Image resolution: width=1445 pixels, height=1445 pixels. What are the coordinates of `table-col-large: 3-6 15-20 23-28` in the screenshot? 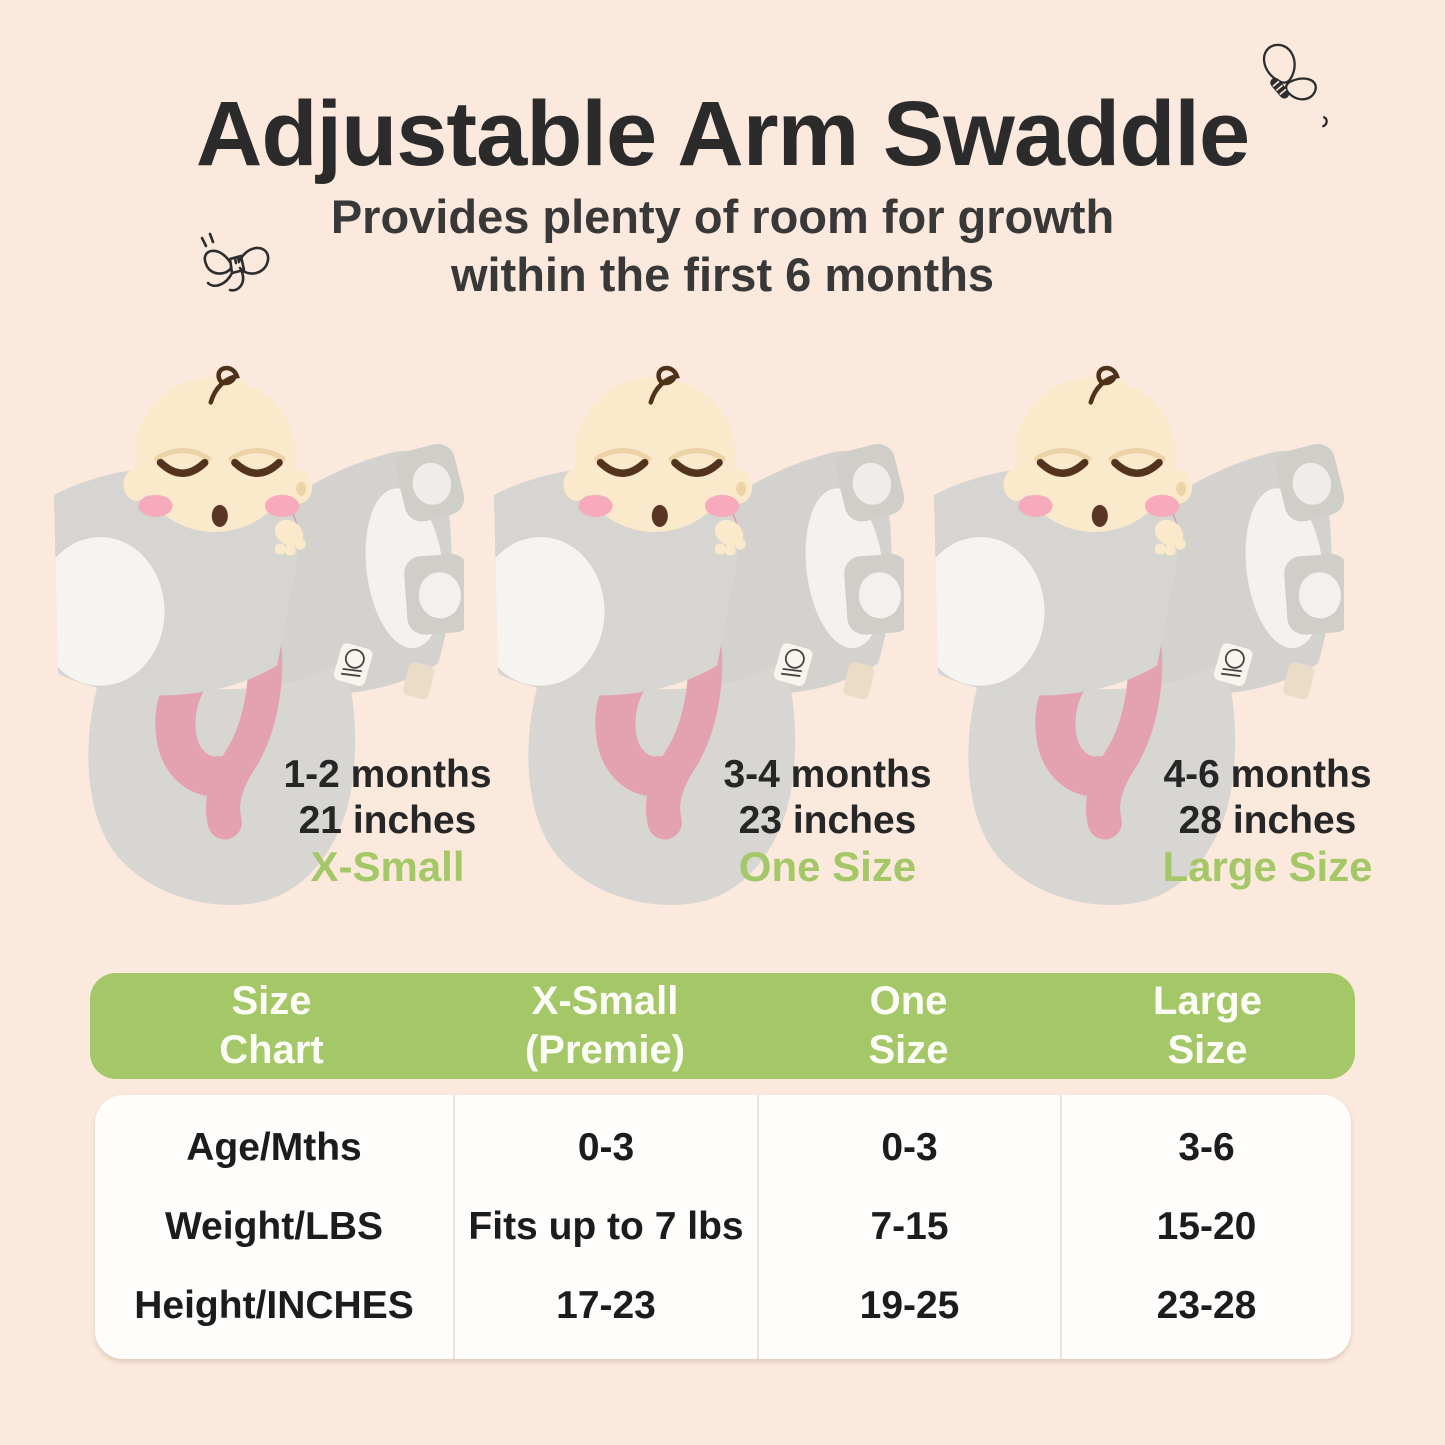 It's located at (1205, 1227).